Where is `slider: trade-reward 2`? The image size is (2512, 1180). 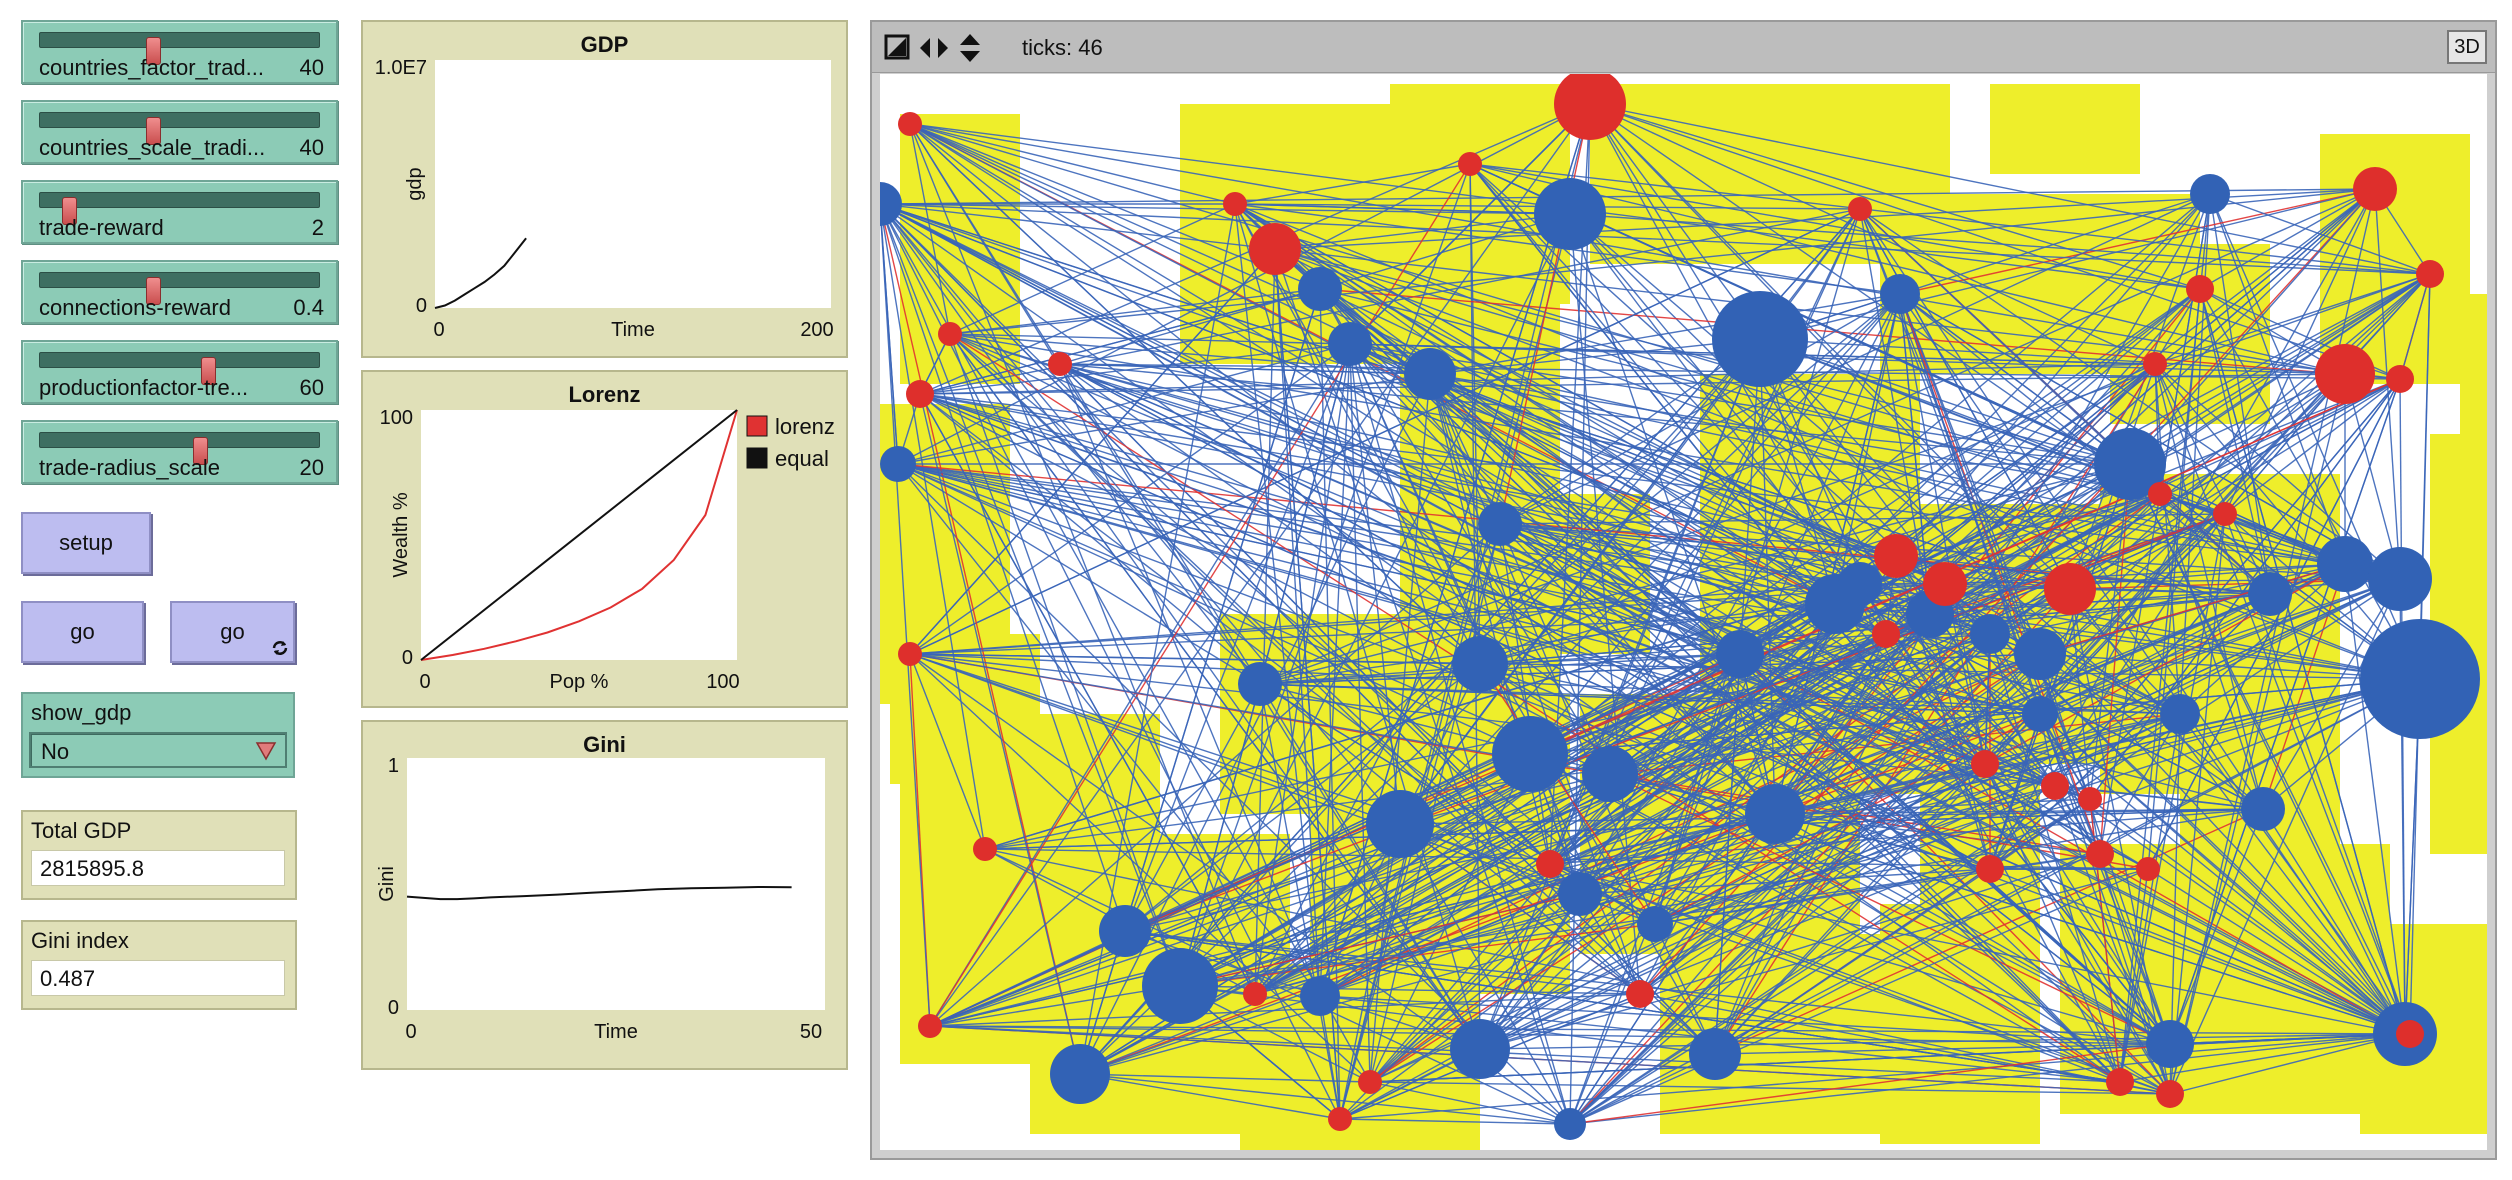
slider: trade-reward 2 is located at coordinates (179, 212).